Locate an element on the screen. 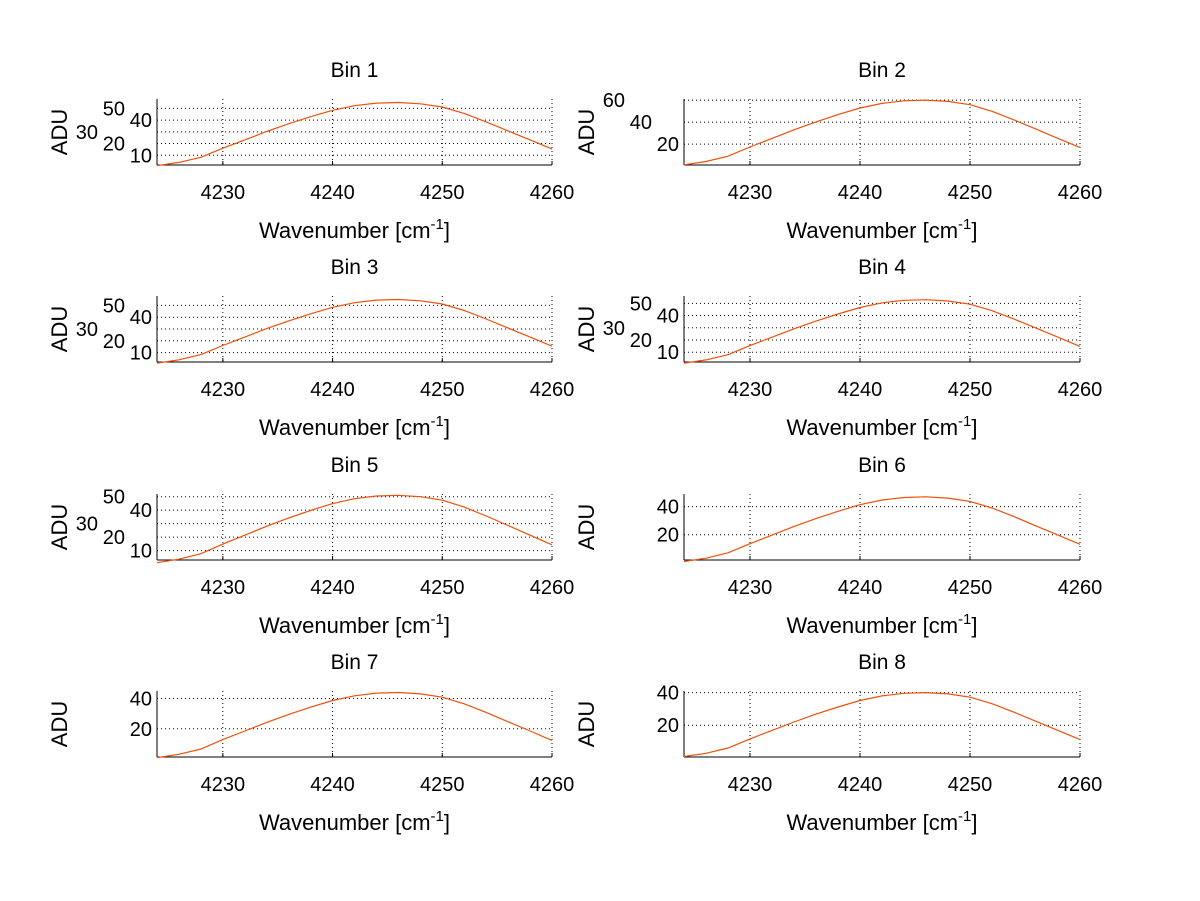 The image size is (1200, 901). subplot-title: Bin 3 is located at coordinates (355, 267).